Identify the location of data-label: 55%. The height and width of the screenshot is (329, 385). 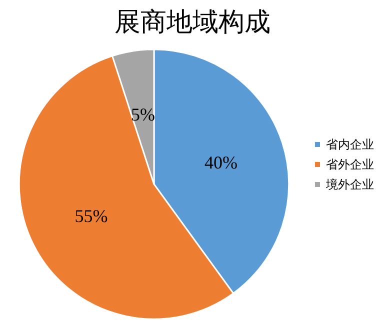
(91, 216).